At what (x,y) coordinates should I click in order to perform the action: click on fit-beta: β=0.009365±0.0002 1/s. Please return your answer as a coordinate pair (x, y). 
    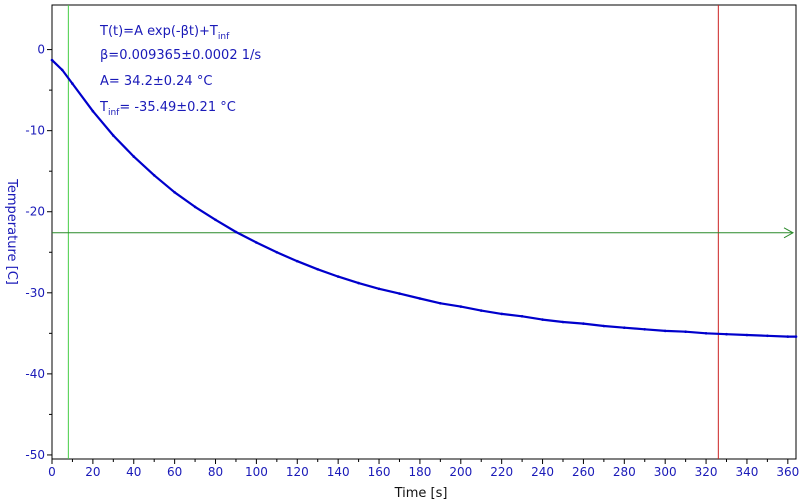
    Looking at the image, I should click on (180, 55).